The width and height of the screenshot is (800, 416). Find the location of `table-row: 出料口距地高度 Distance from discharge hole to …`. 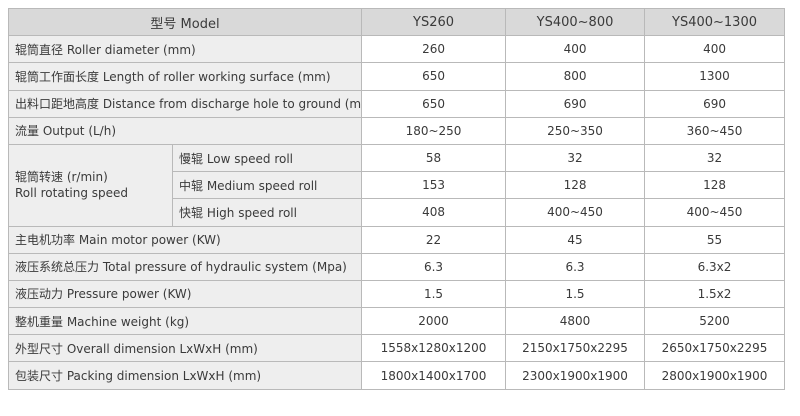

table-row: 出料口距地高度 Distance from discharge hole to … is located at coordinates (396, 103).